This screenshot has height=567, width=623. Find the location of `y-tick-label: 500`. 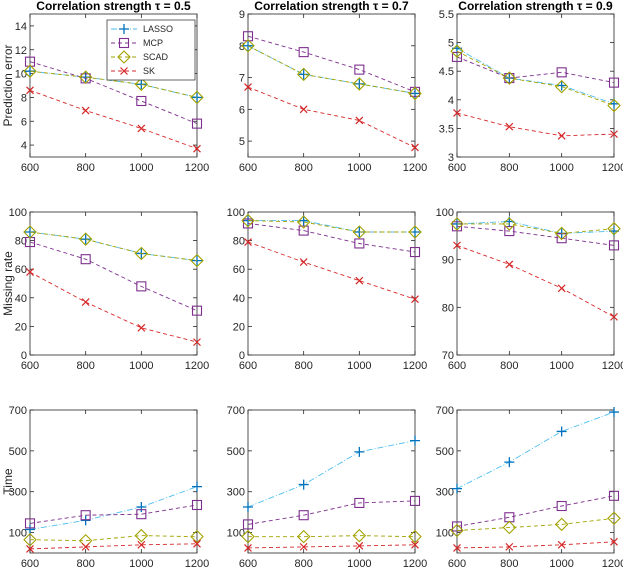

y-tick-label: 500 is located at coordinates (236, 452).